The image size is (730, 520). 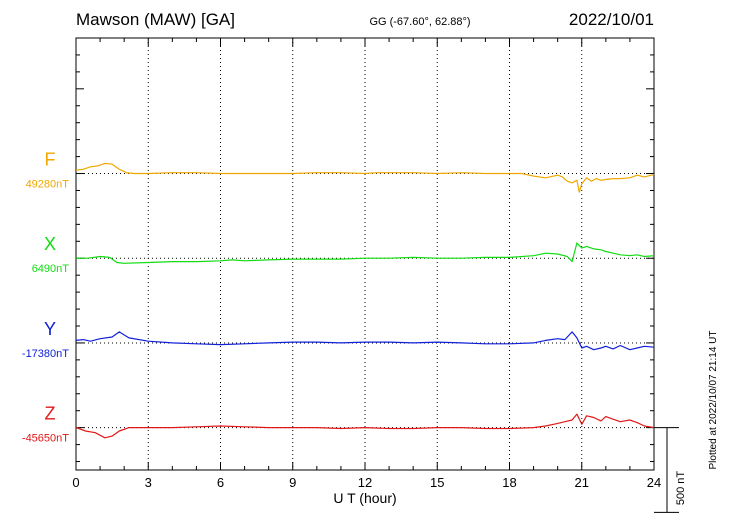 What do you see at coordinates (50, 244) in the screenshot?
I see `series-x-name: X` at bounding box center [50, 244].